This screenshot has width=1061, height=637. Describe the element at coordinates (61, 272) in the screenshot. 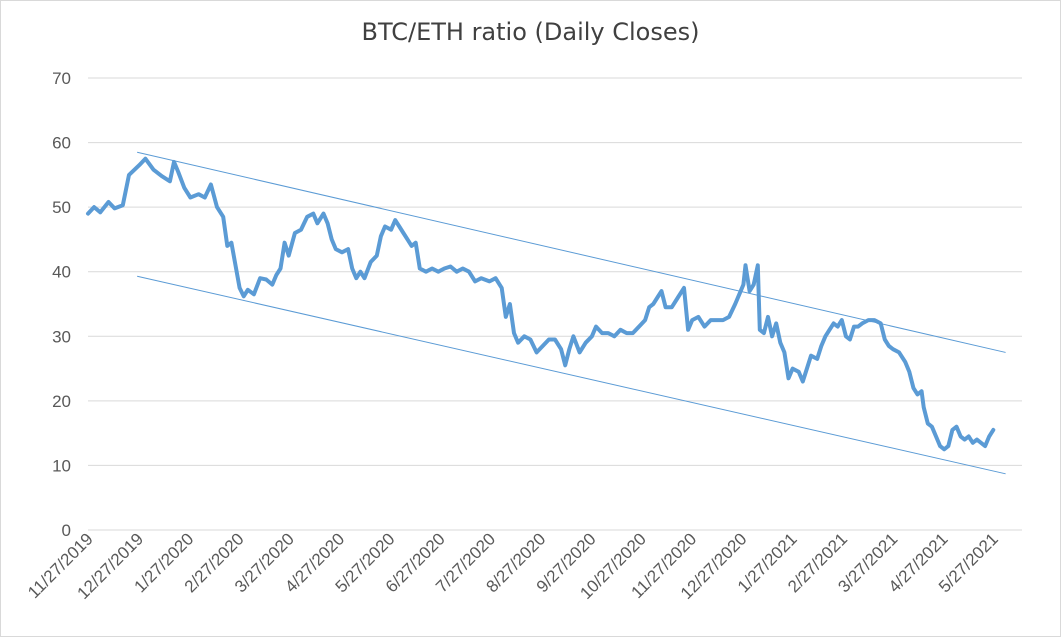

I see `y-tick-label: 40` at that location.